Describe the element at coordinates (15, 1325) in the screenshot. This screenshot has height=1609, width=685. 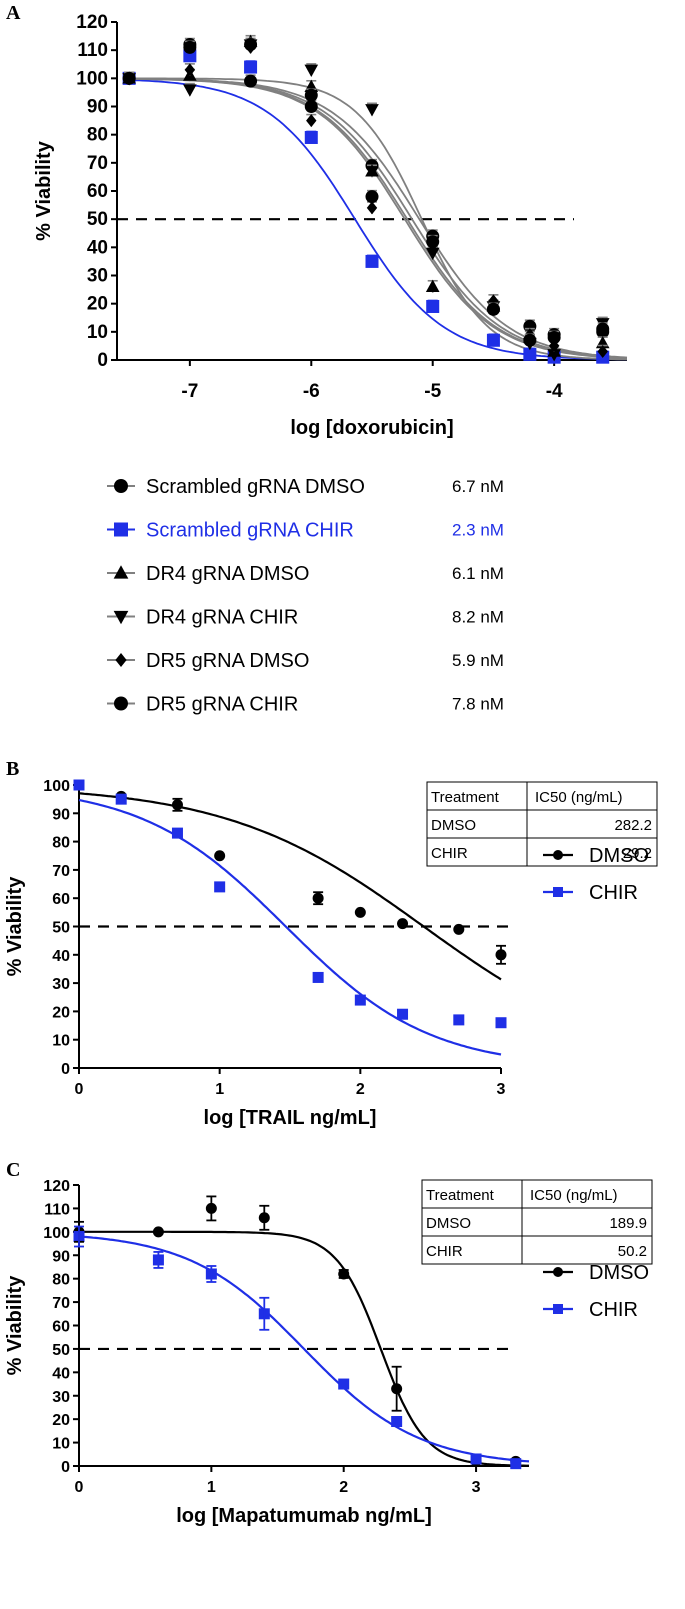
I see `panel-c-y-axis-title: % Viability` at that location.